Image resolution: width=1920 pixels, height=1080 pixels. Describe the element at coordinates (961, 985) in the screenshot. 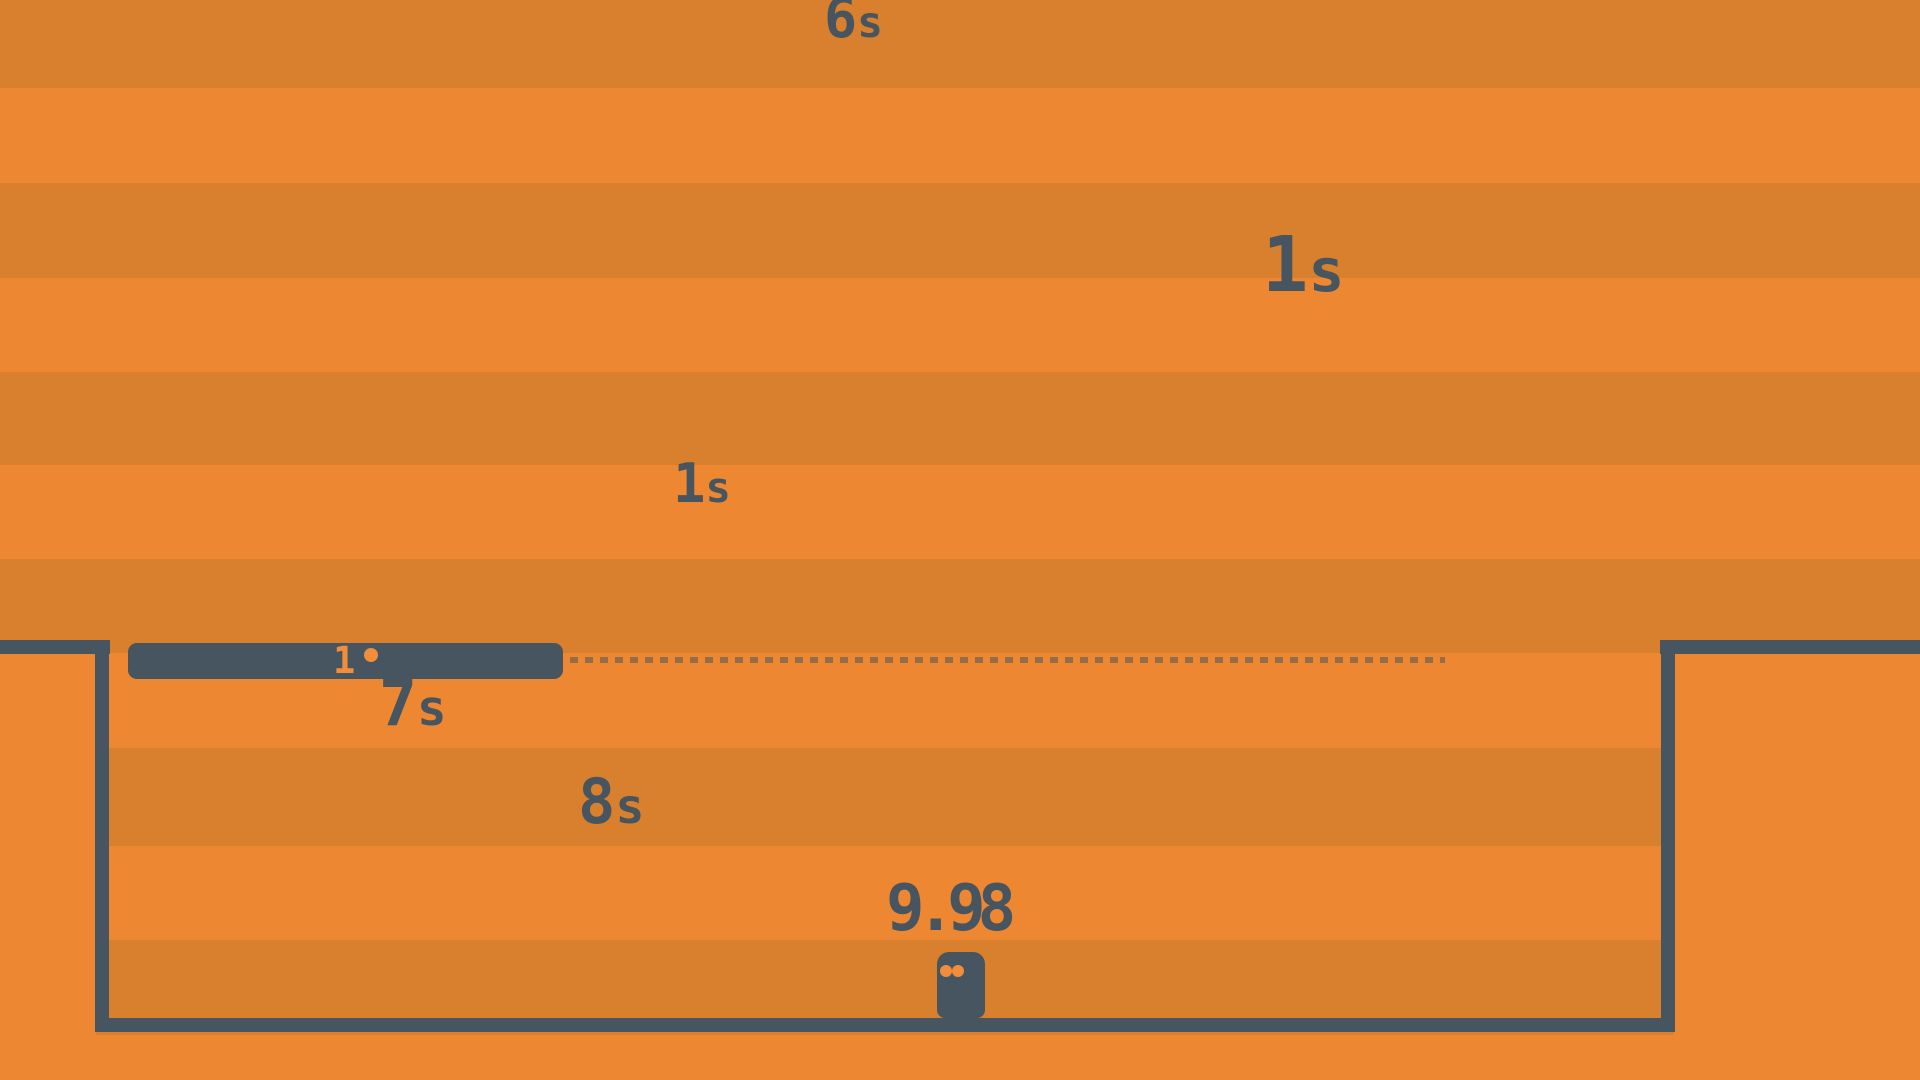

I see `player-character` at that location.